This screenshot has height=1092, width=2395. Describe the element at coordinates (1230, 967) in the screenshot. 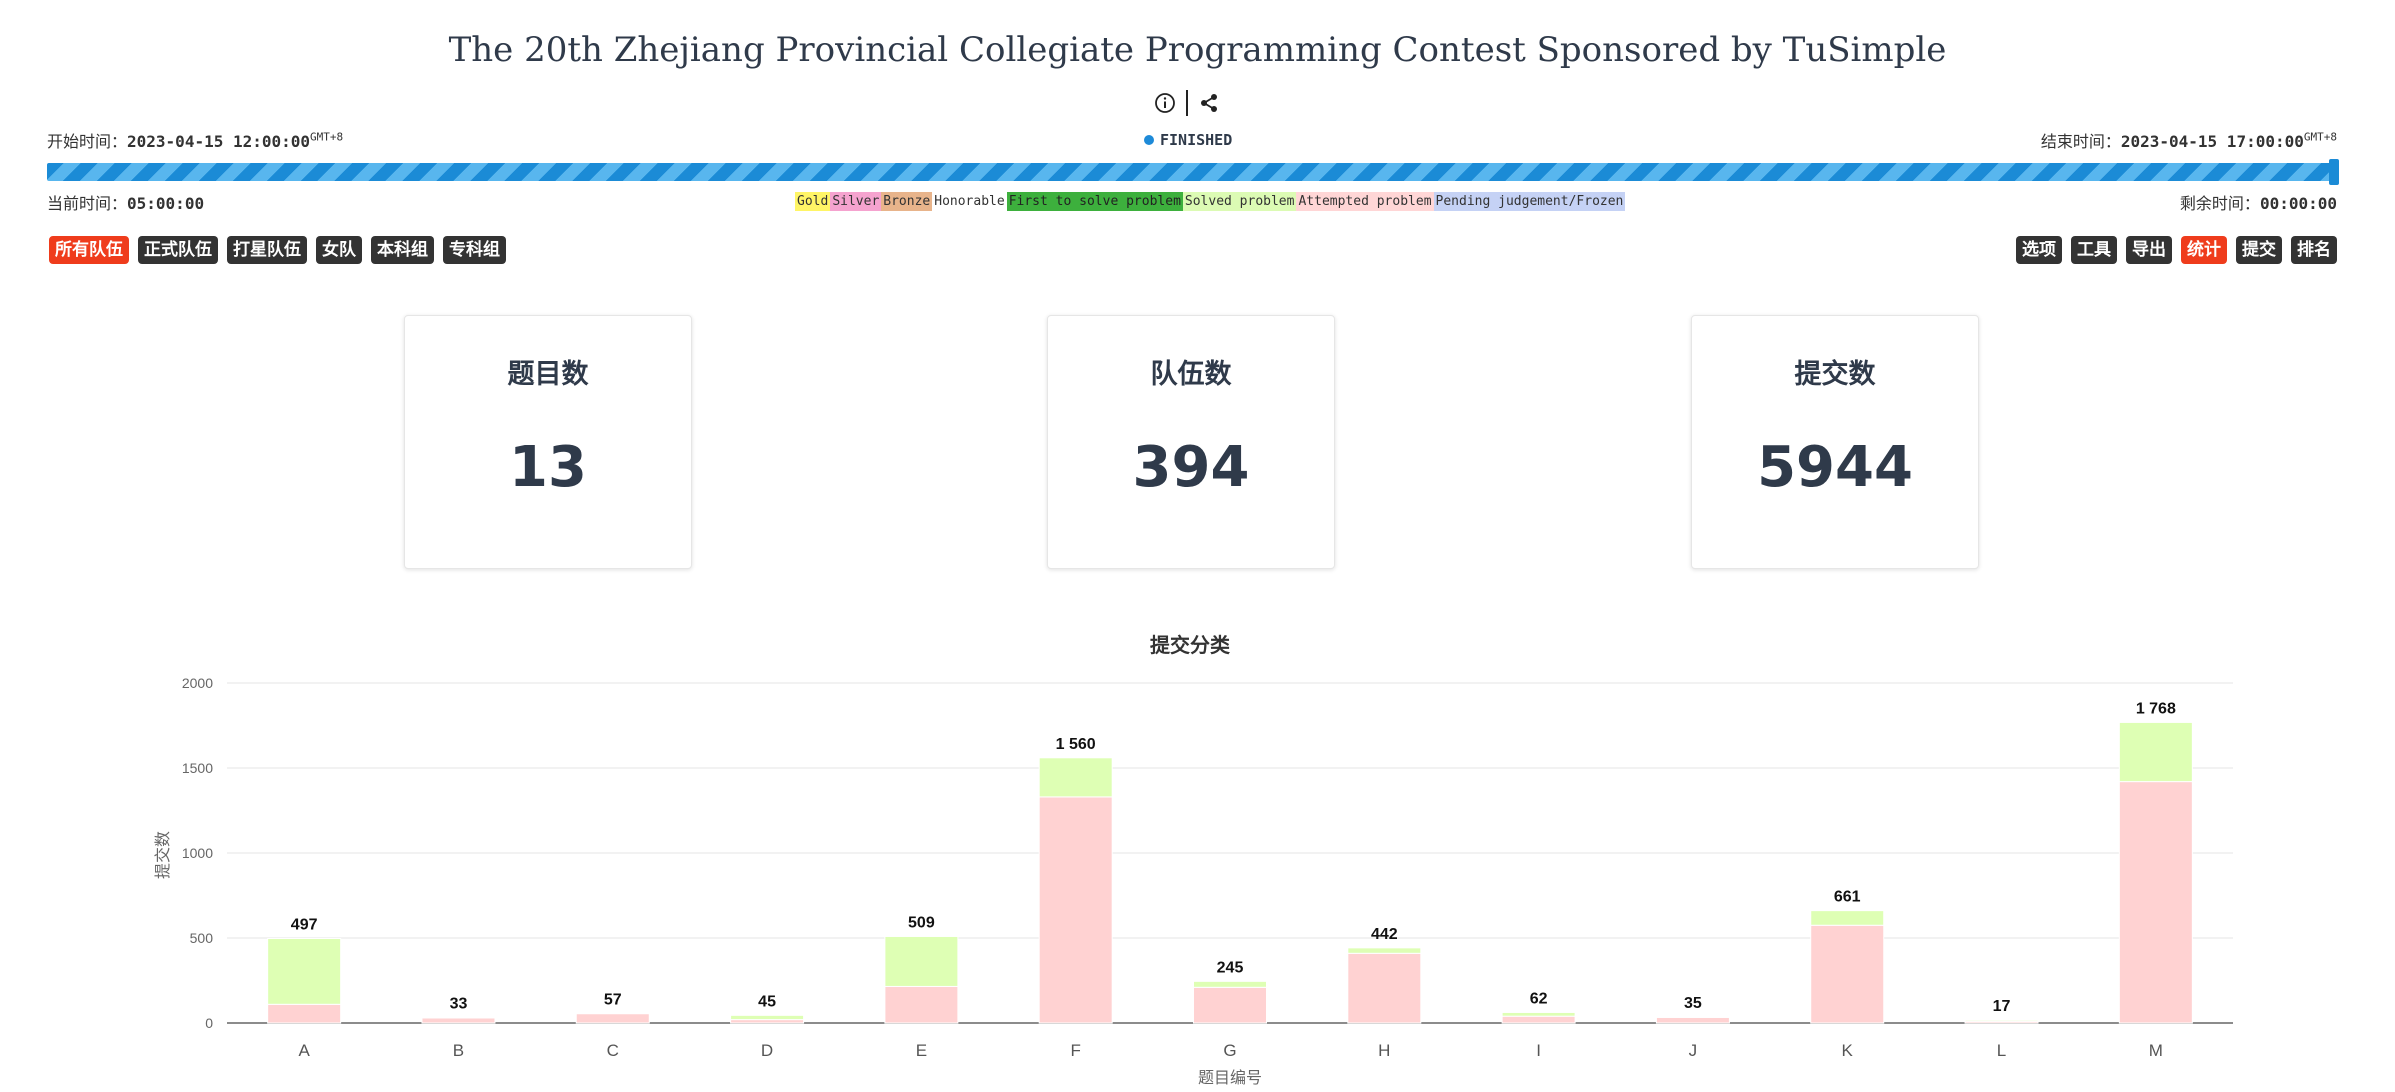

I see `bar-total-label: 245` at that location.